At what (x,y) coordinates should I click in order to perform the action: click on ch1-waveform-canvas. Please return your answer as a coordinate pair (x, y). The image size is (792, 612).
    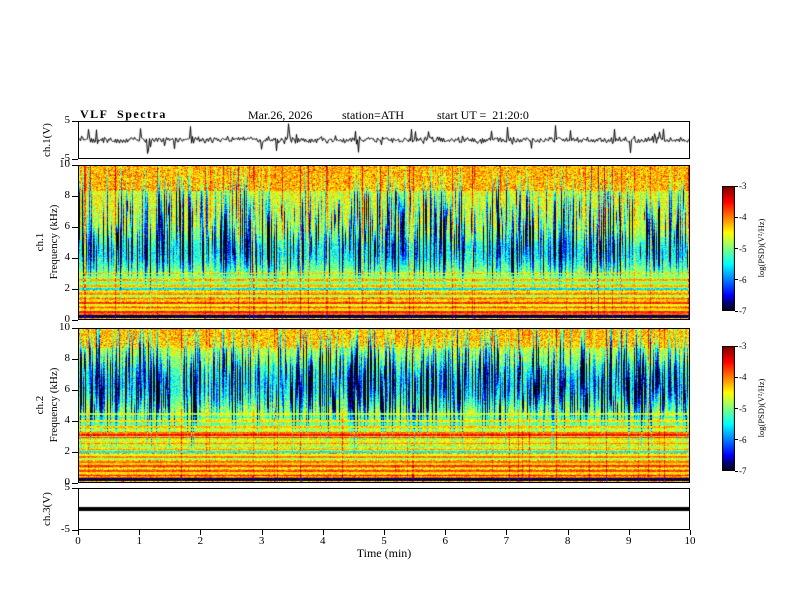
    Looking at the image, I should click on (384, 140).